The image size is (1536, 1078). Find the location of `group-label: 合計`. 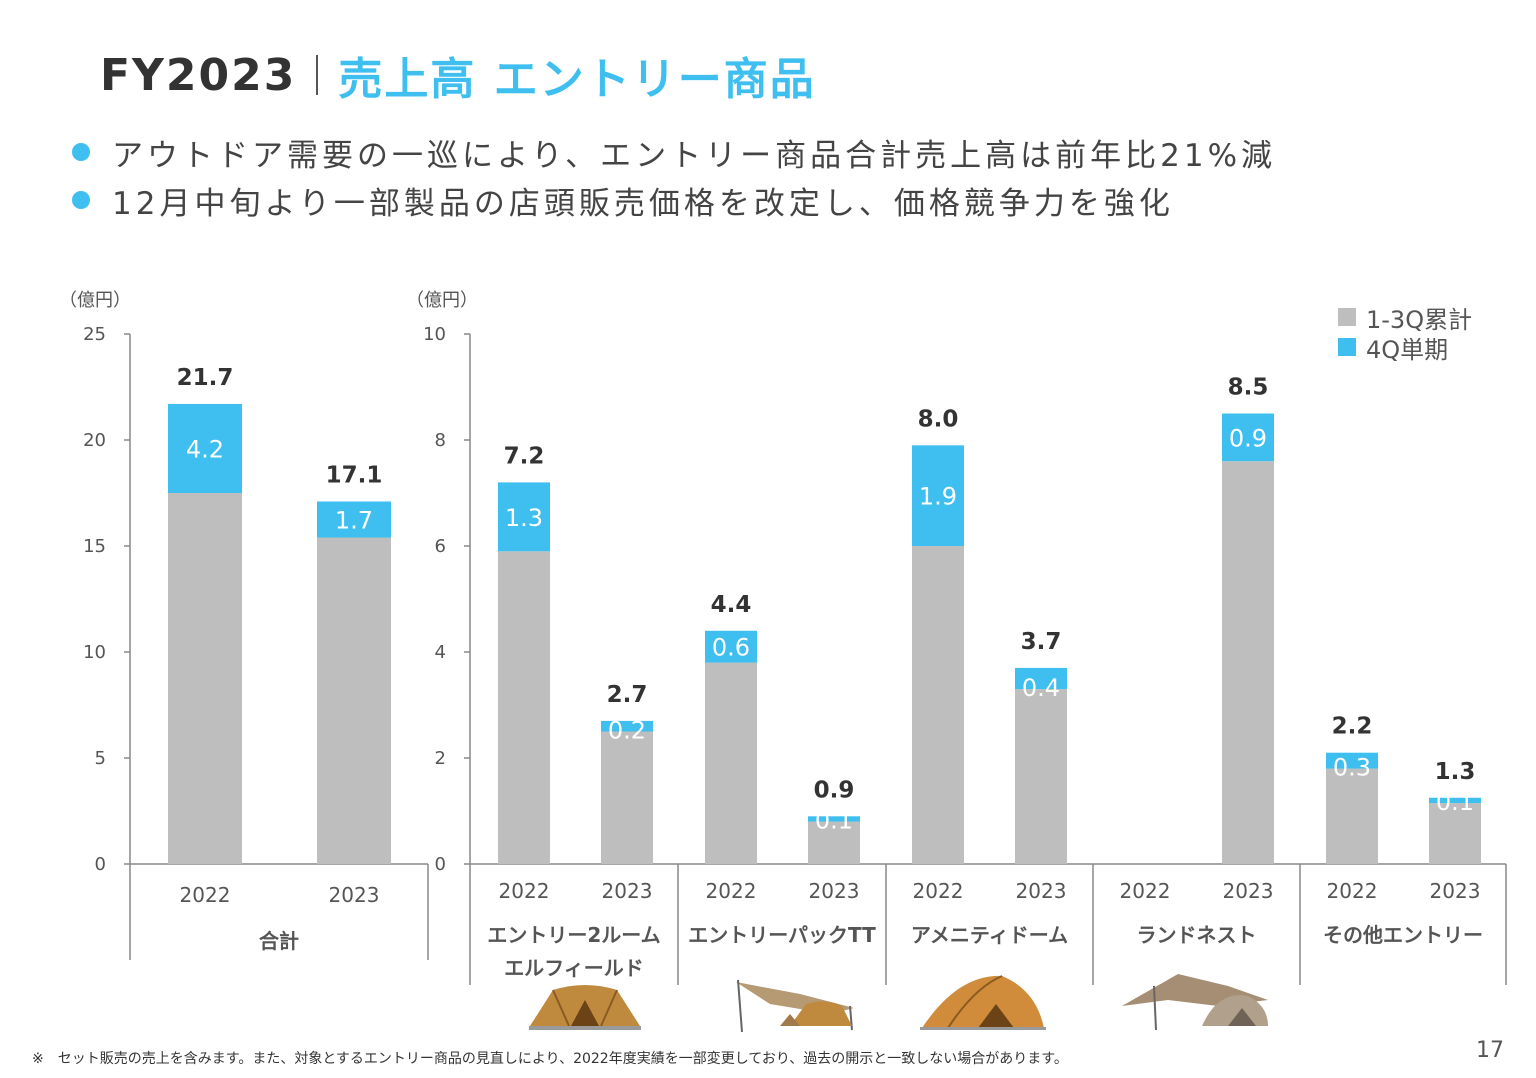

group-label: 合計 is located at coordinates (279, 941).